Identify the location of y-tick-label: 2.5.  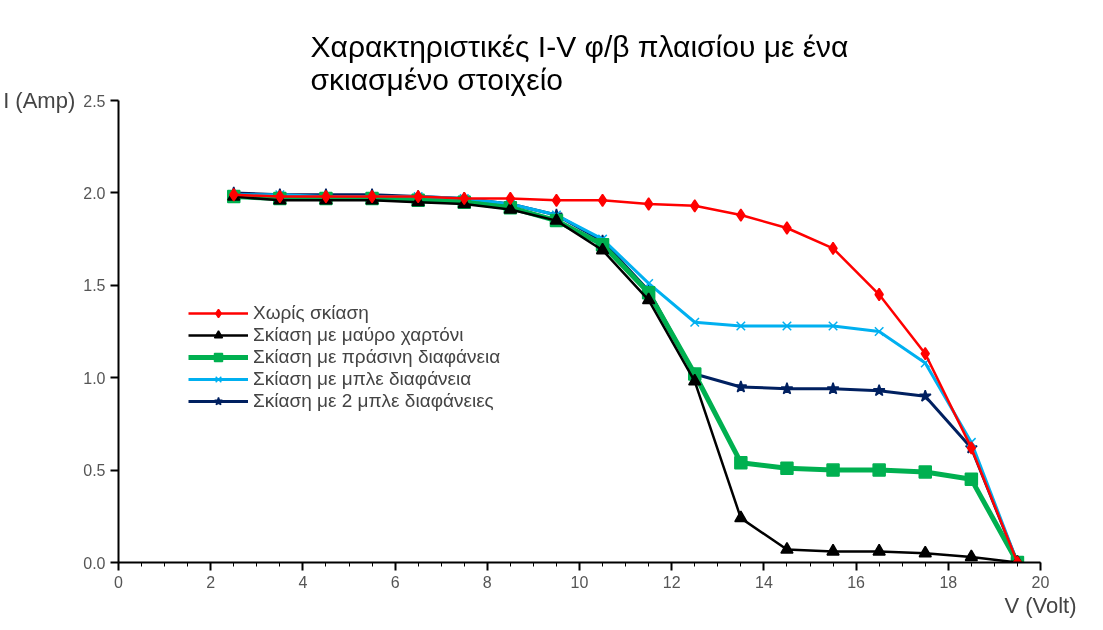
(94, 101).